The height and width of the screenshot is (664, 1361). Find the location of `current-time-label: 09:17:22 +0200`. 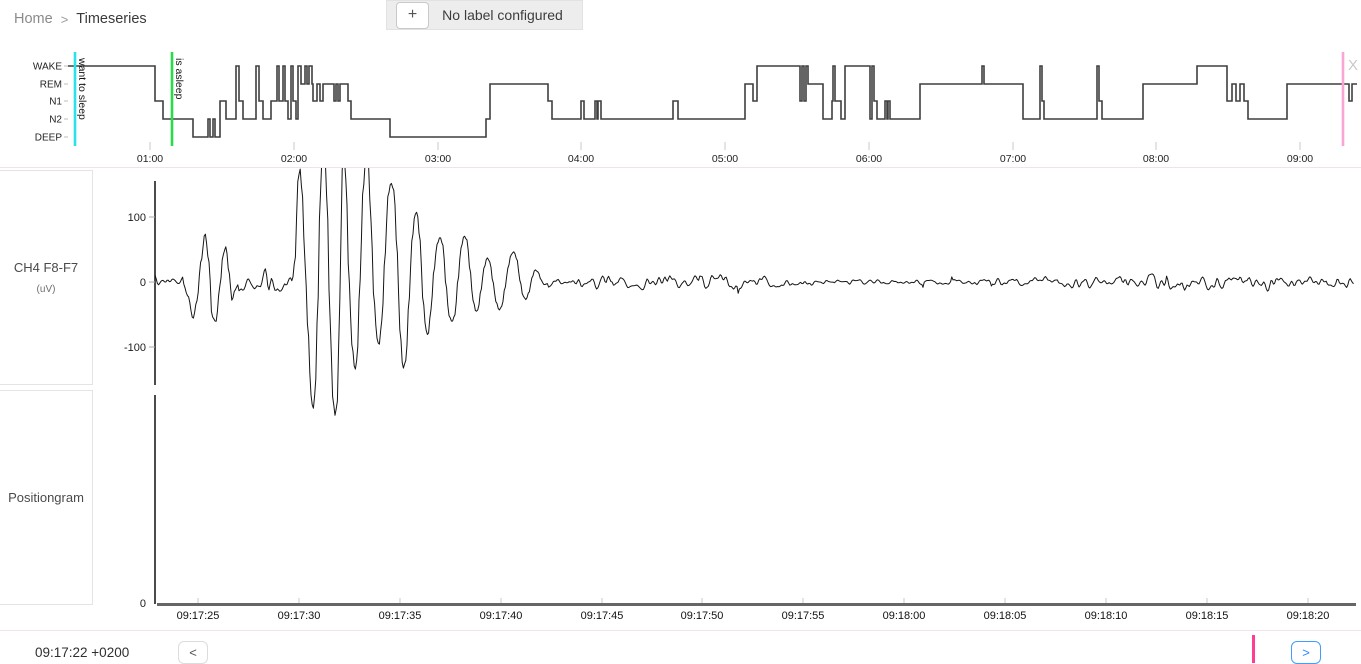

current-time-label: 09:17:22 +0200 is located at coordinates (82, 652).